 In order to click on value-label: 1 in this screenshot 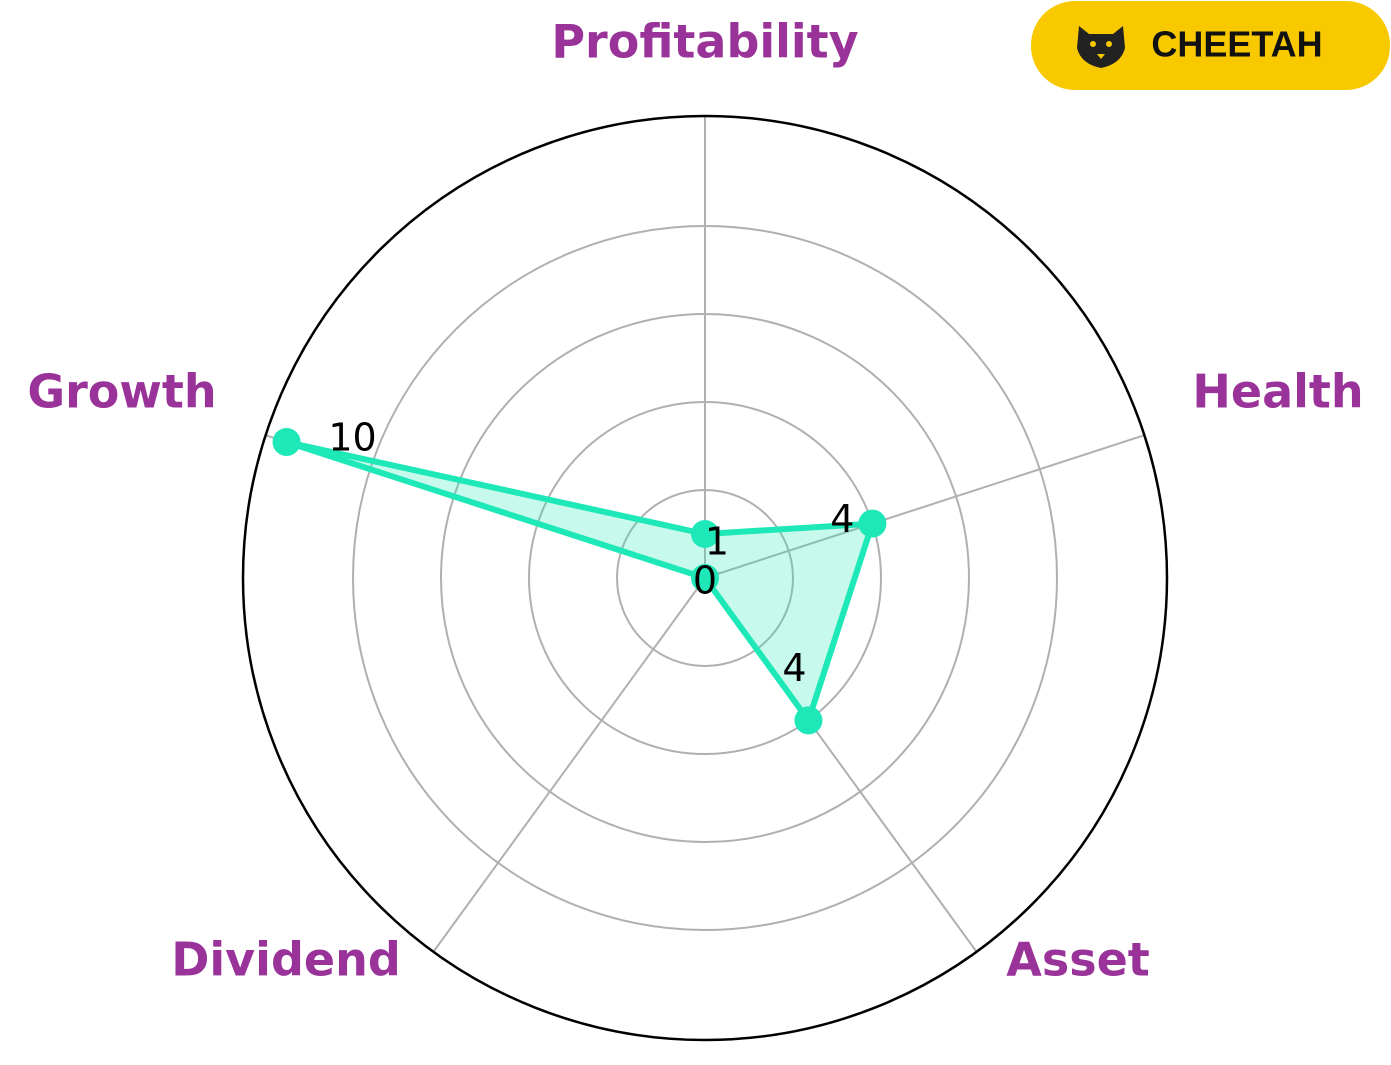, I will do `click(717, 542)`.